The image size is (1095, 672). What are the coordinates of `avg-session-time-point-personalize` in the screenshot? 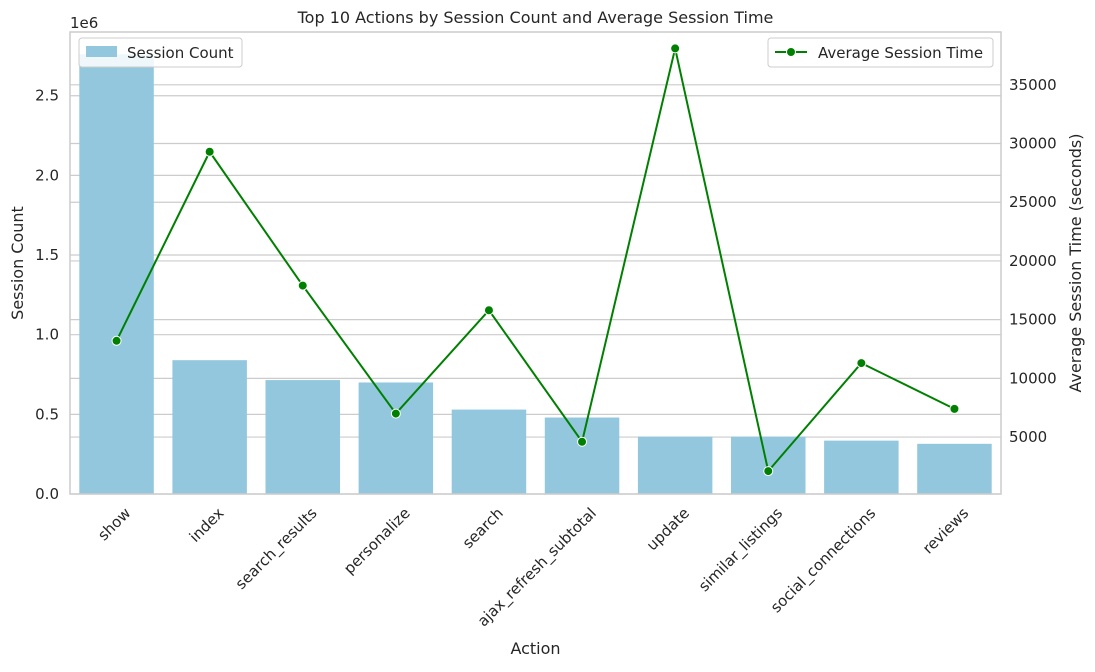 It's located at (395, 413).